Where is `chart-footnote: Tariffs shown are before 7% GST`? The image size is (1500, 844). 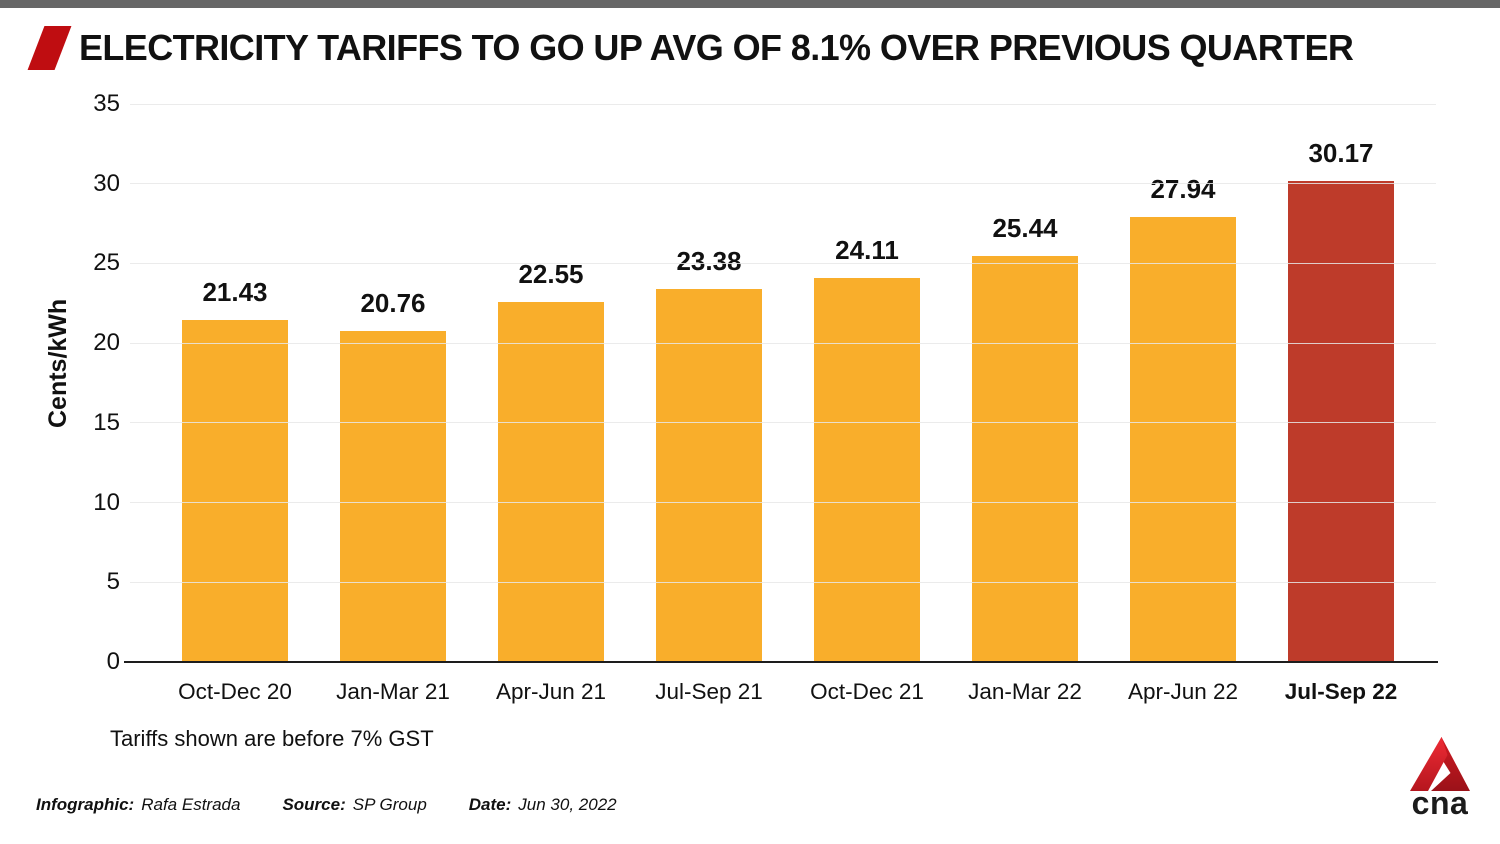 chart-footnote: Tariffs shown are before 7% GST is located at coordinates (272, 738).